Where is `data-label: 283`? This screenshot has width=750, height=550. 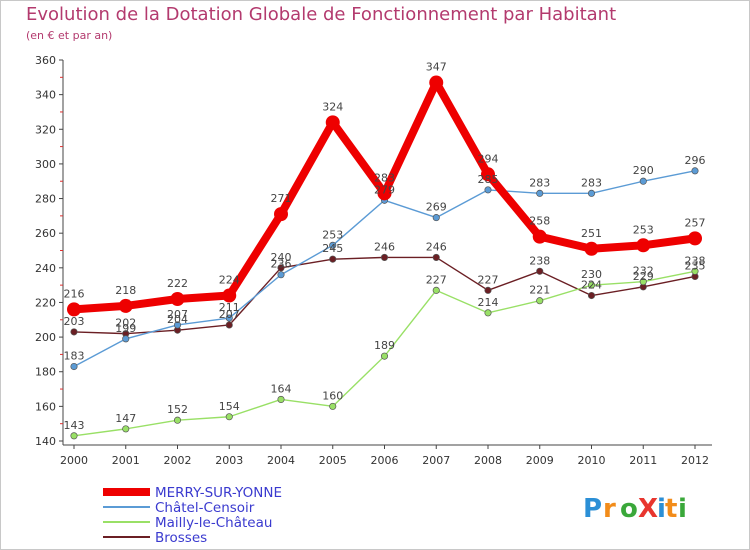
data-label: 283 is located at coordinates (384, 177).